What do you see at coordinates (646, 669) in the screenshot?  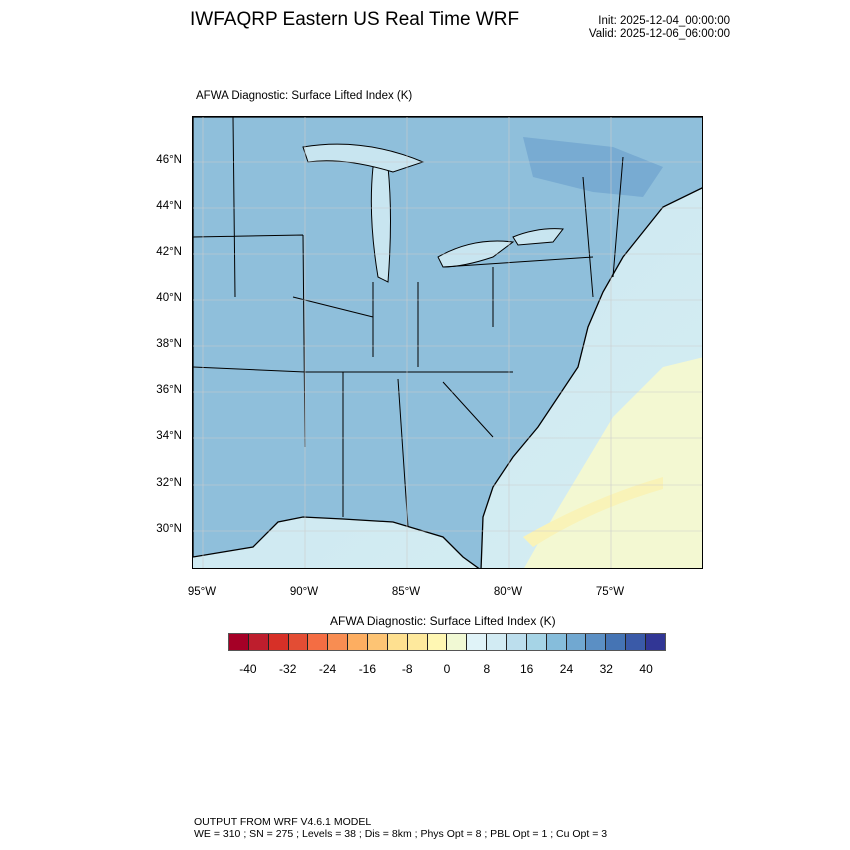 I see `colorbar-label: 40` at bounding box center [646, 669].